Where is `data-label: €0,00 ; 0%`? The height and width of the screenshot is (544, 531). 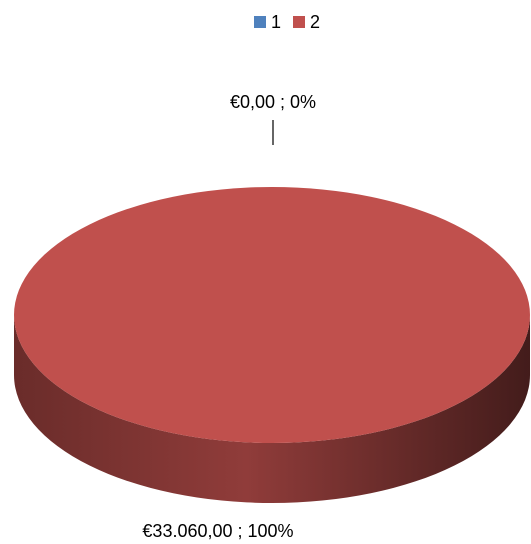 data-label: €0,00 ; 0% is located at coordinates (273, 102).